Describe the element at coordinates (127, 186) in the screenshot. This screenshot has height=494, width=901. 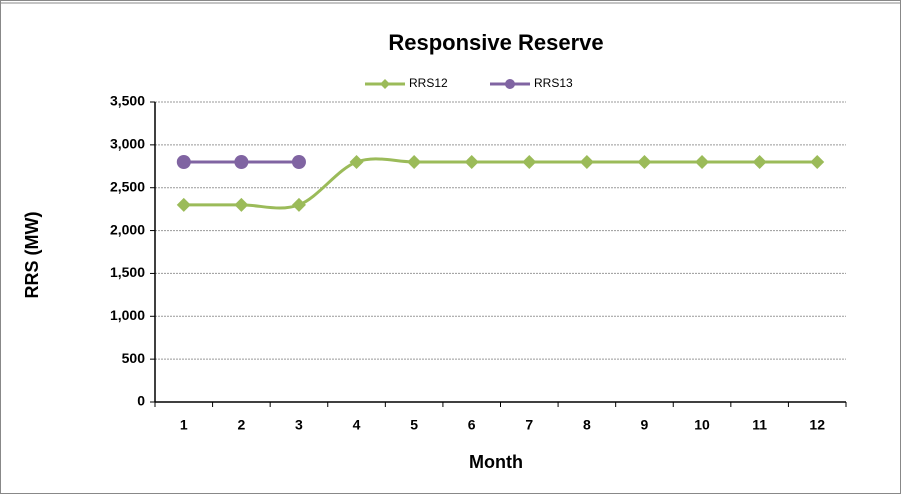
I see `y-tick-label: 2,500` at that location.